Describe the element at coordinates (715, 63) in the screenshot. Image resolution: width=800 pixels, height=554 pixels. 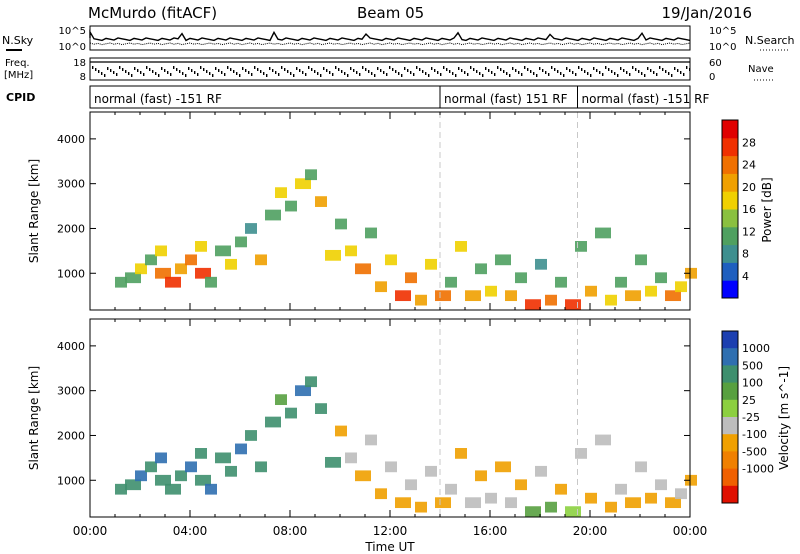
I see `nave-tick-top: 60` at that location.